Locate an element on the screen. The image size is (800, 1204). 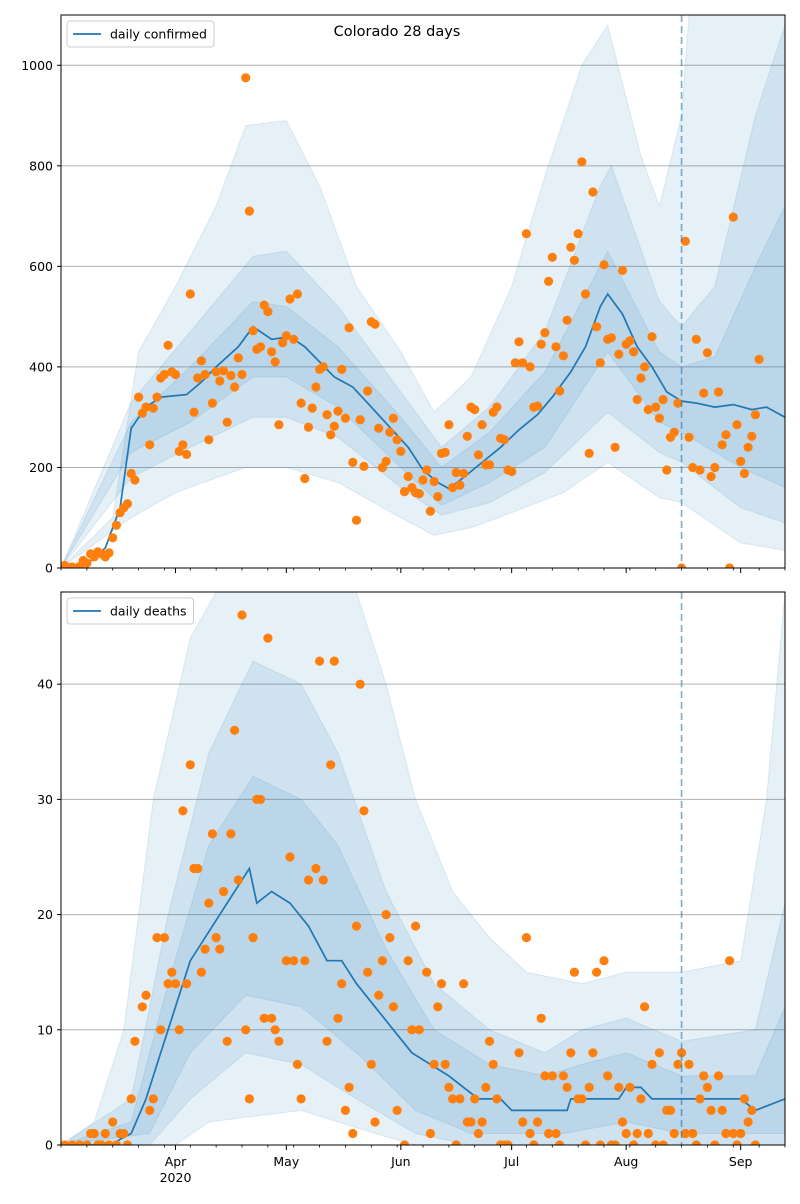
legend-label: daily confirmed is located at coordinates (158, 34).